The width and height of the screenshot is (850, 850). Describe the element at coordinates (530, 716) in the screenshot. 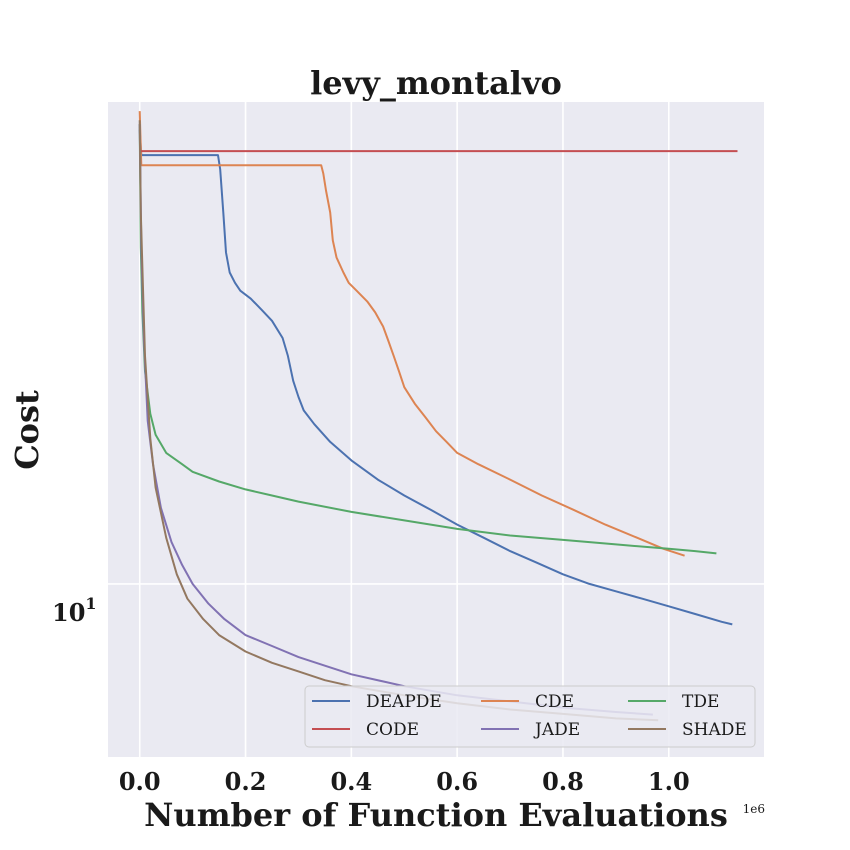

I see `legend: DEAPDE CDE TDE CODE JADE SHADE` at that location.